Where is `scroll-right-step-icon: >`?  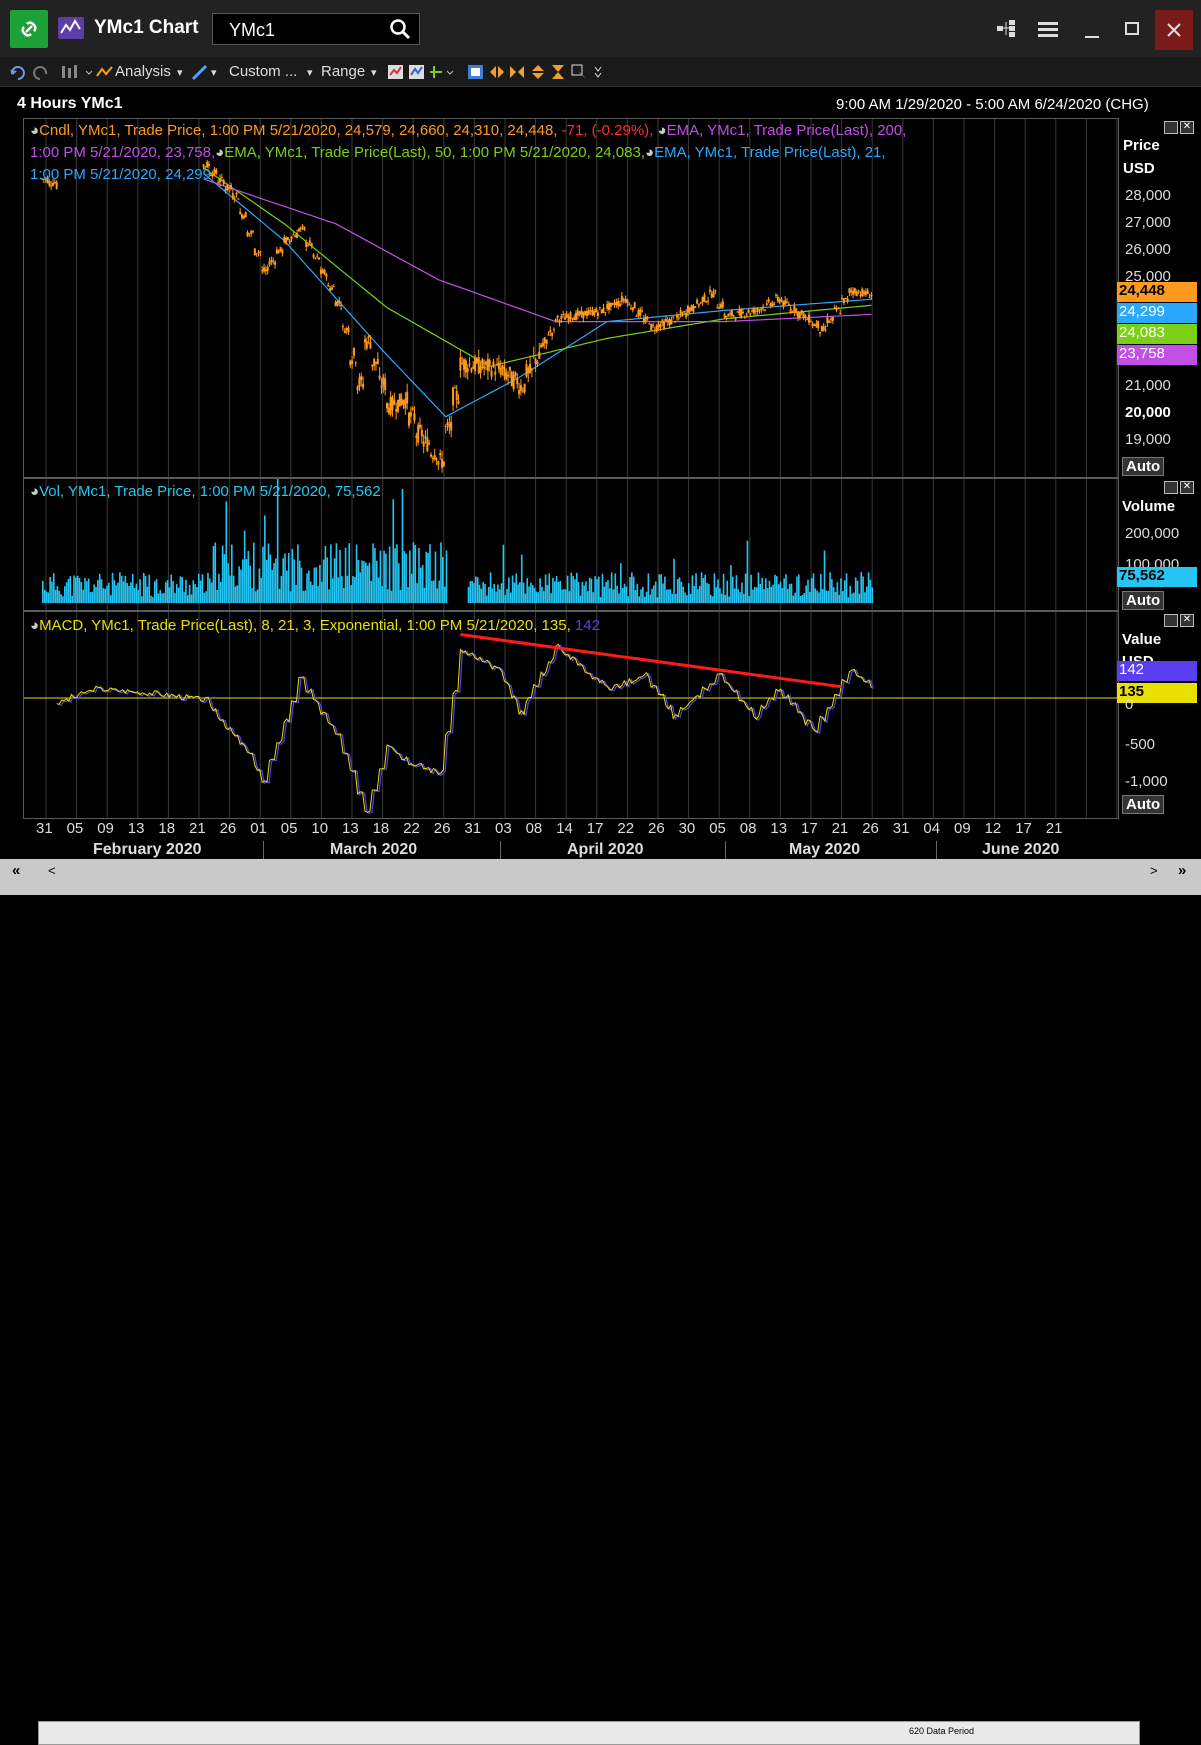 scroll-right-step-icon: > is located at coordinates (1154, 870).